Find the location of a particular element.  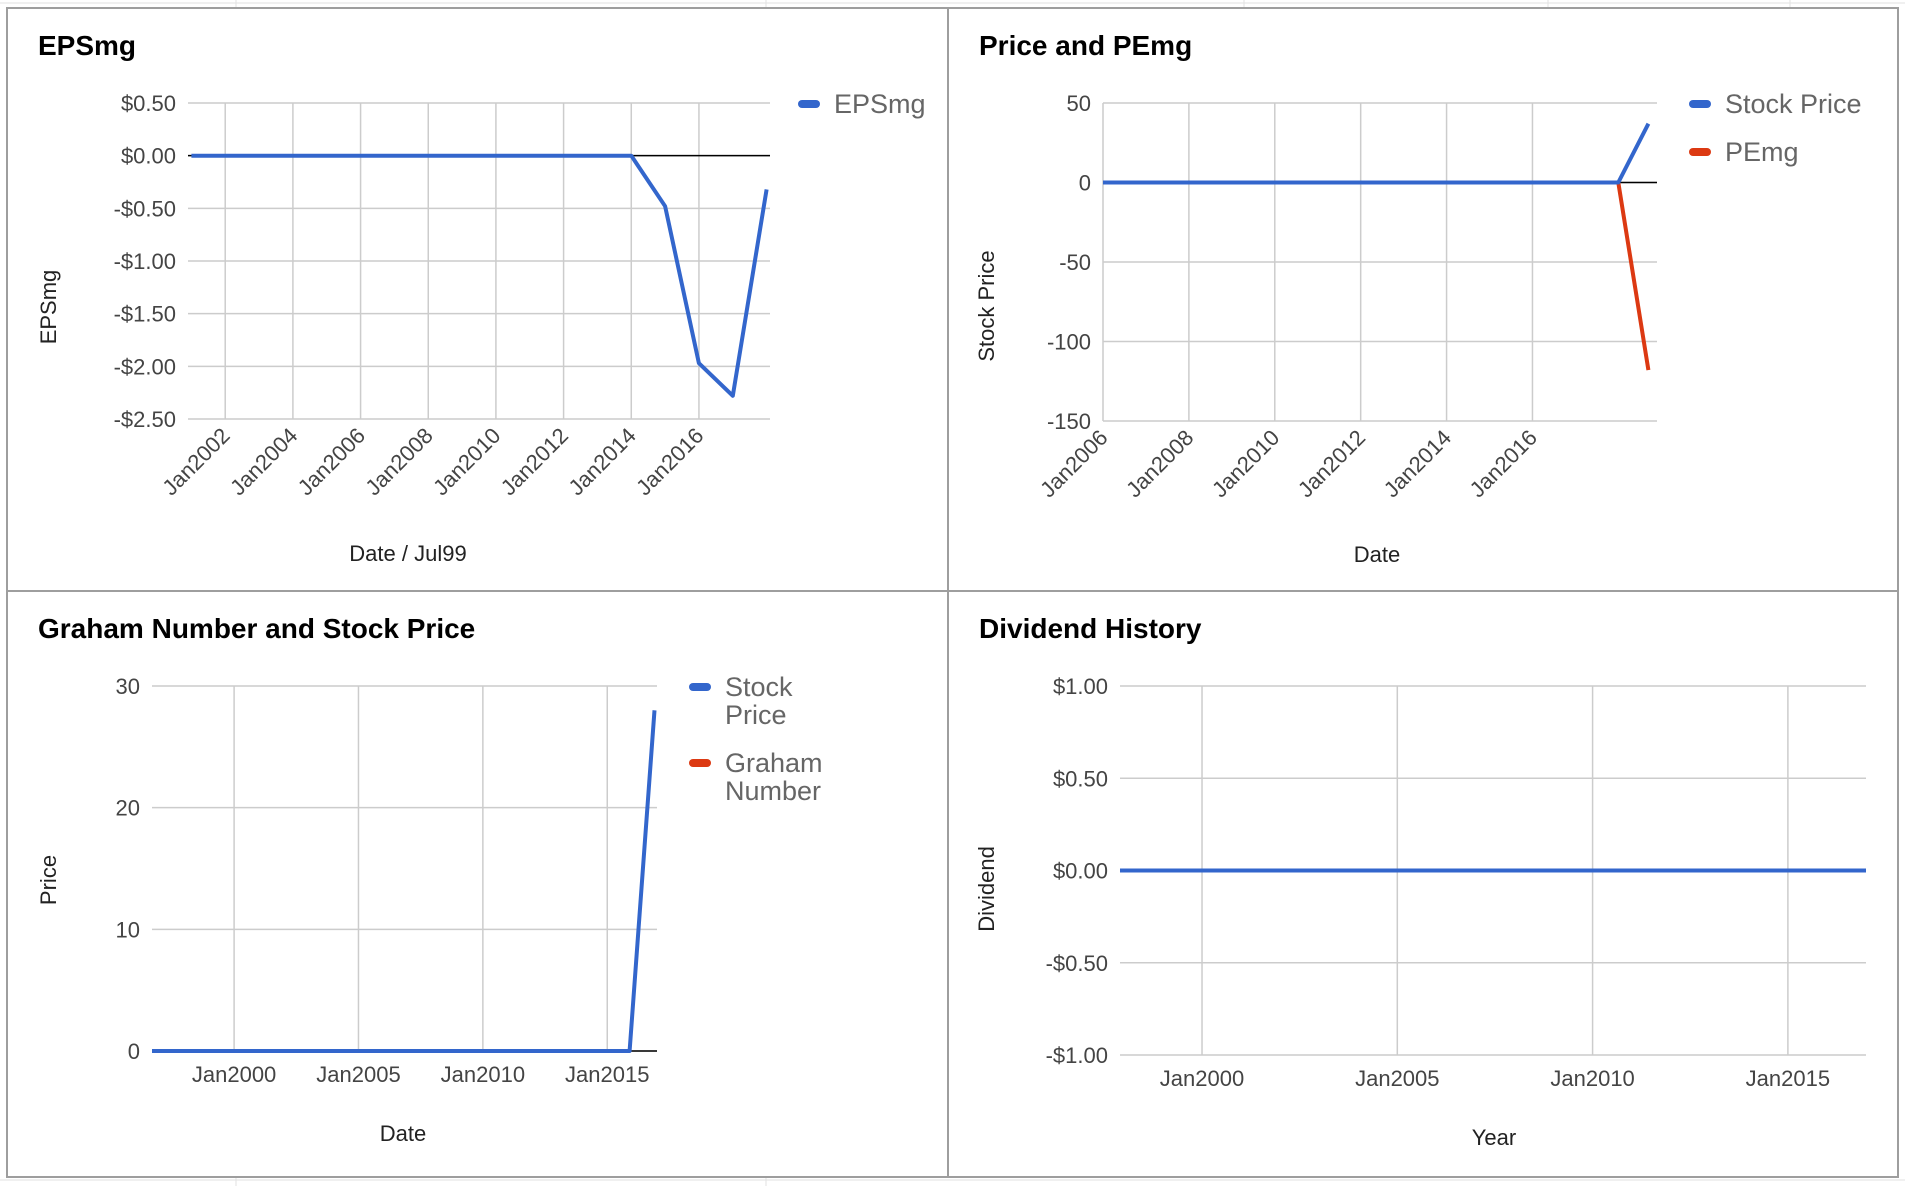

legend-label: PEmg is located at coordinates (1762, 152).